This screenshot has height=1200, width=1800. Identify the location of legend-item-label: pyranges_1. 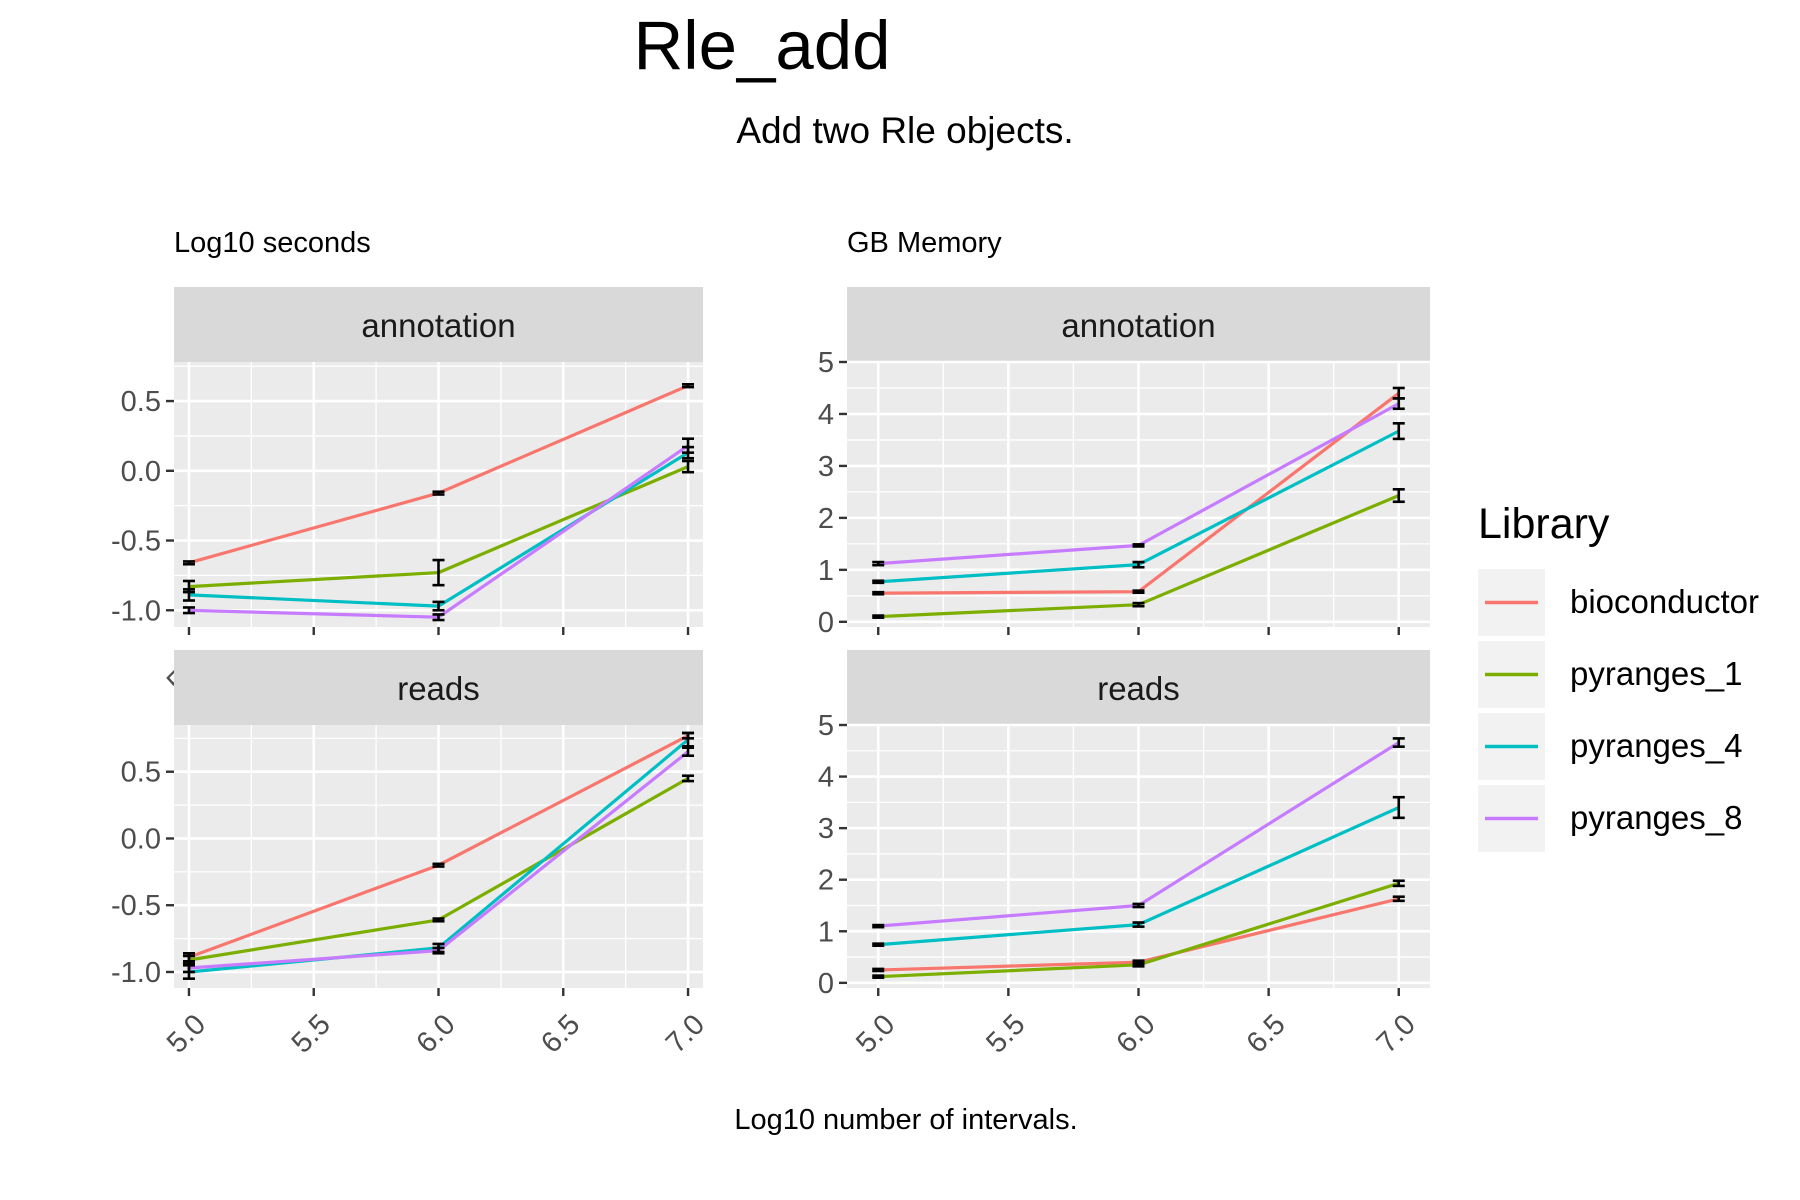
(1656, 673).